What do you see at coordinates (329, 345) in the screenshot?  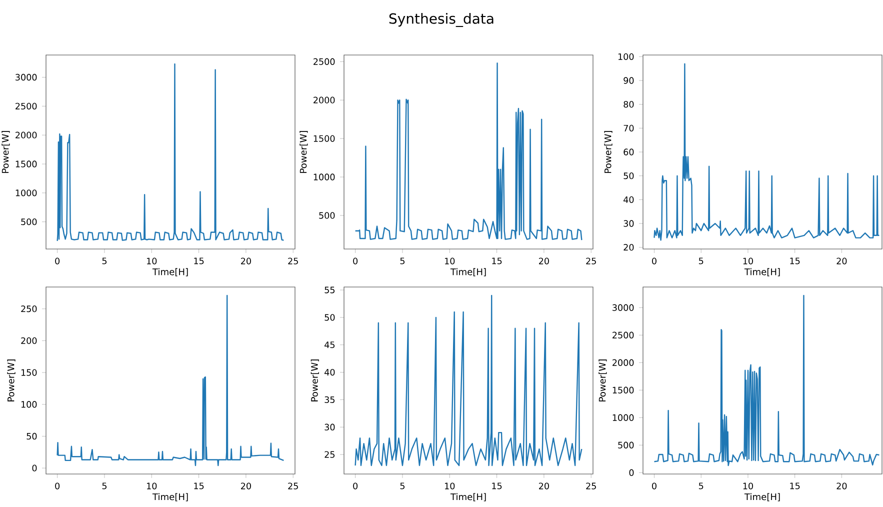 I see `y-tick-label: 45` at bounding box center [329, 345].